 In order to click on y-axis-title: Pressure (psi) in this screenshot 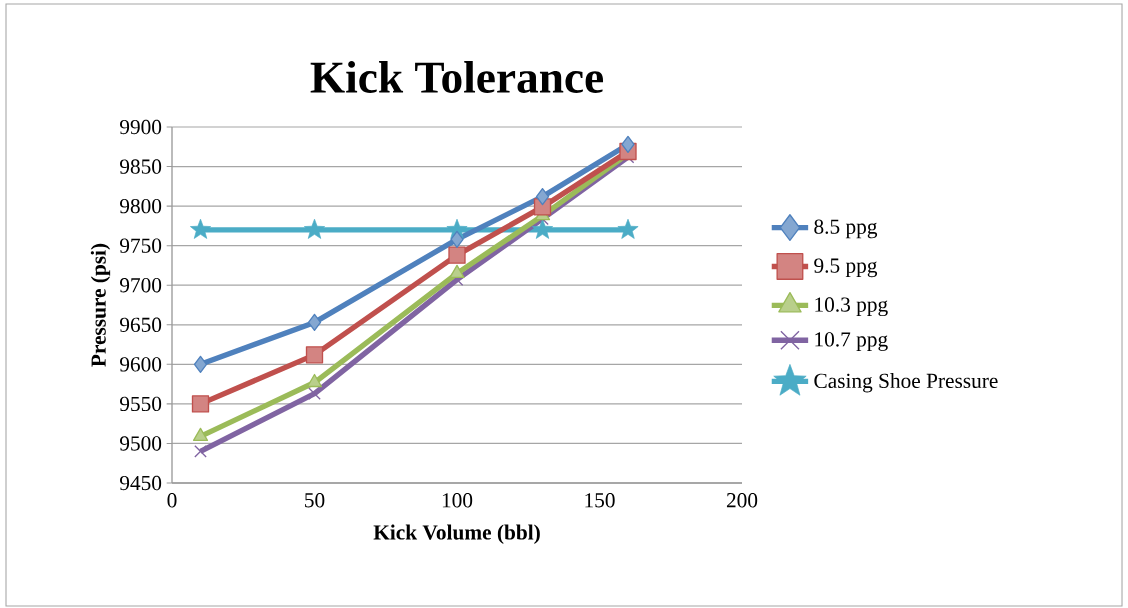, I will do `click(100, 305)`.